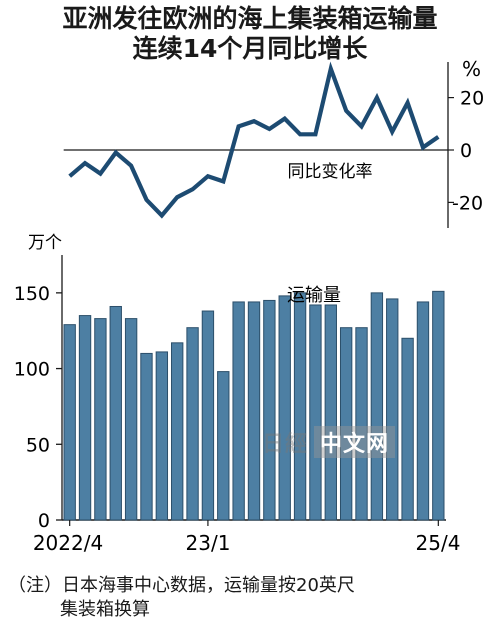 The width and height of the screenshot is (500, 634). I want to click on bar-ytick-label: 0, so click(44, 521).